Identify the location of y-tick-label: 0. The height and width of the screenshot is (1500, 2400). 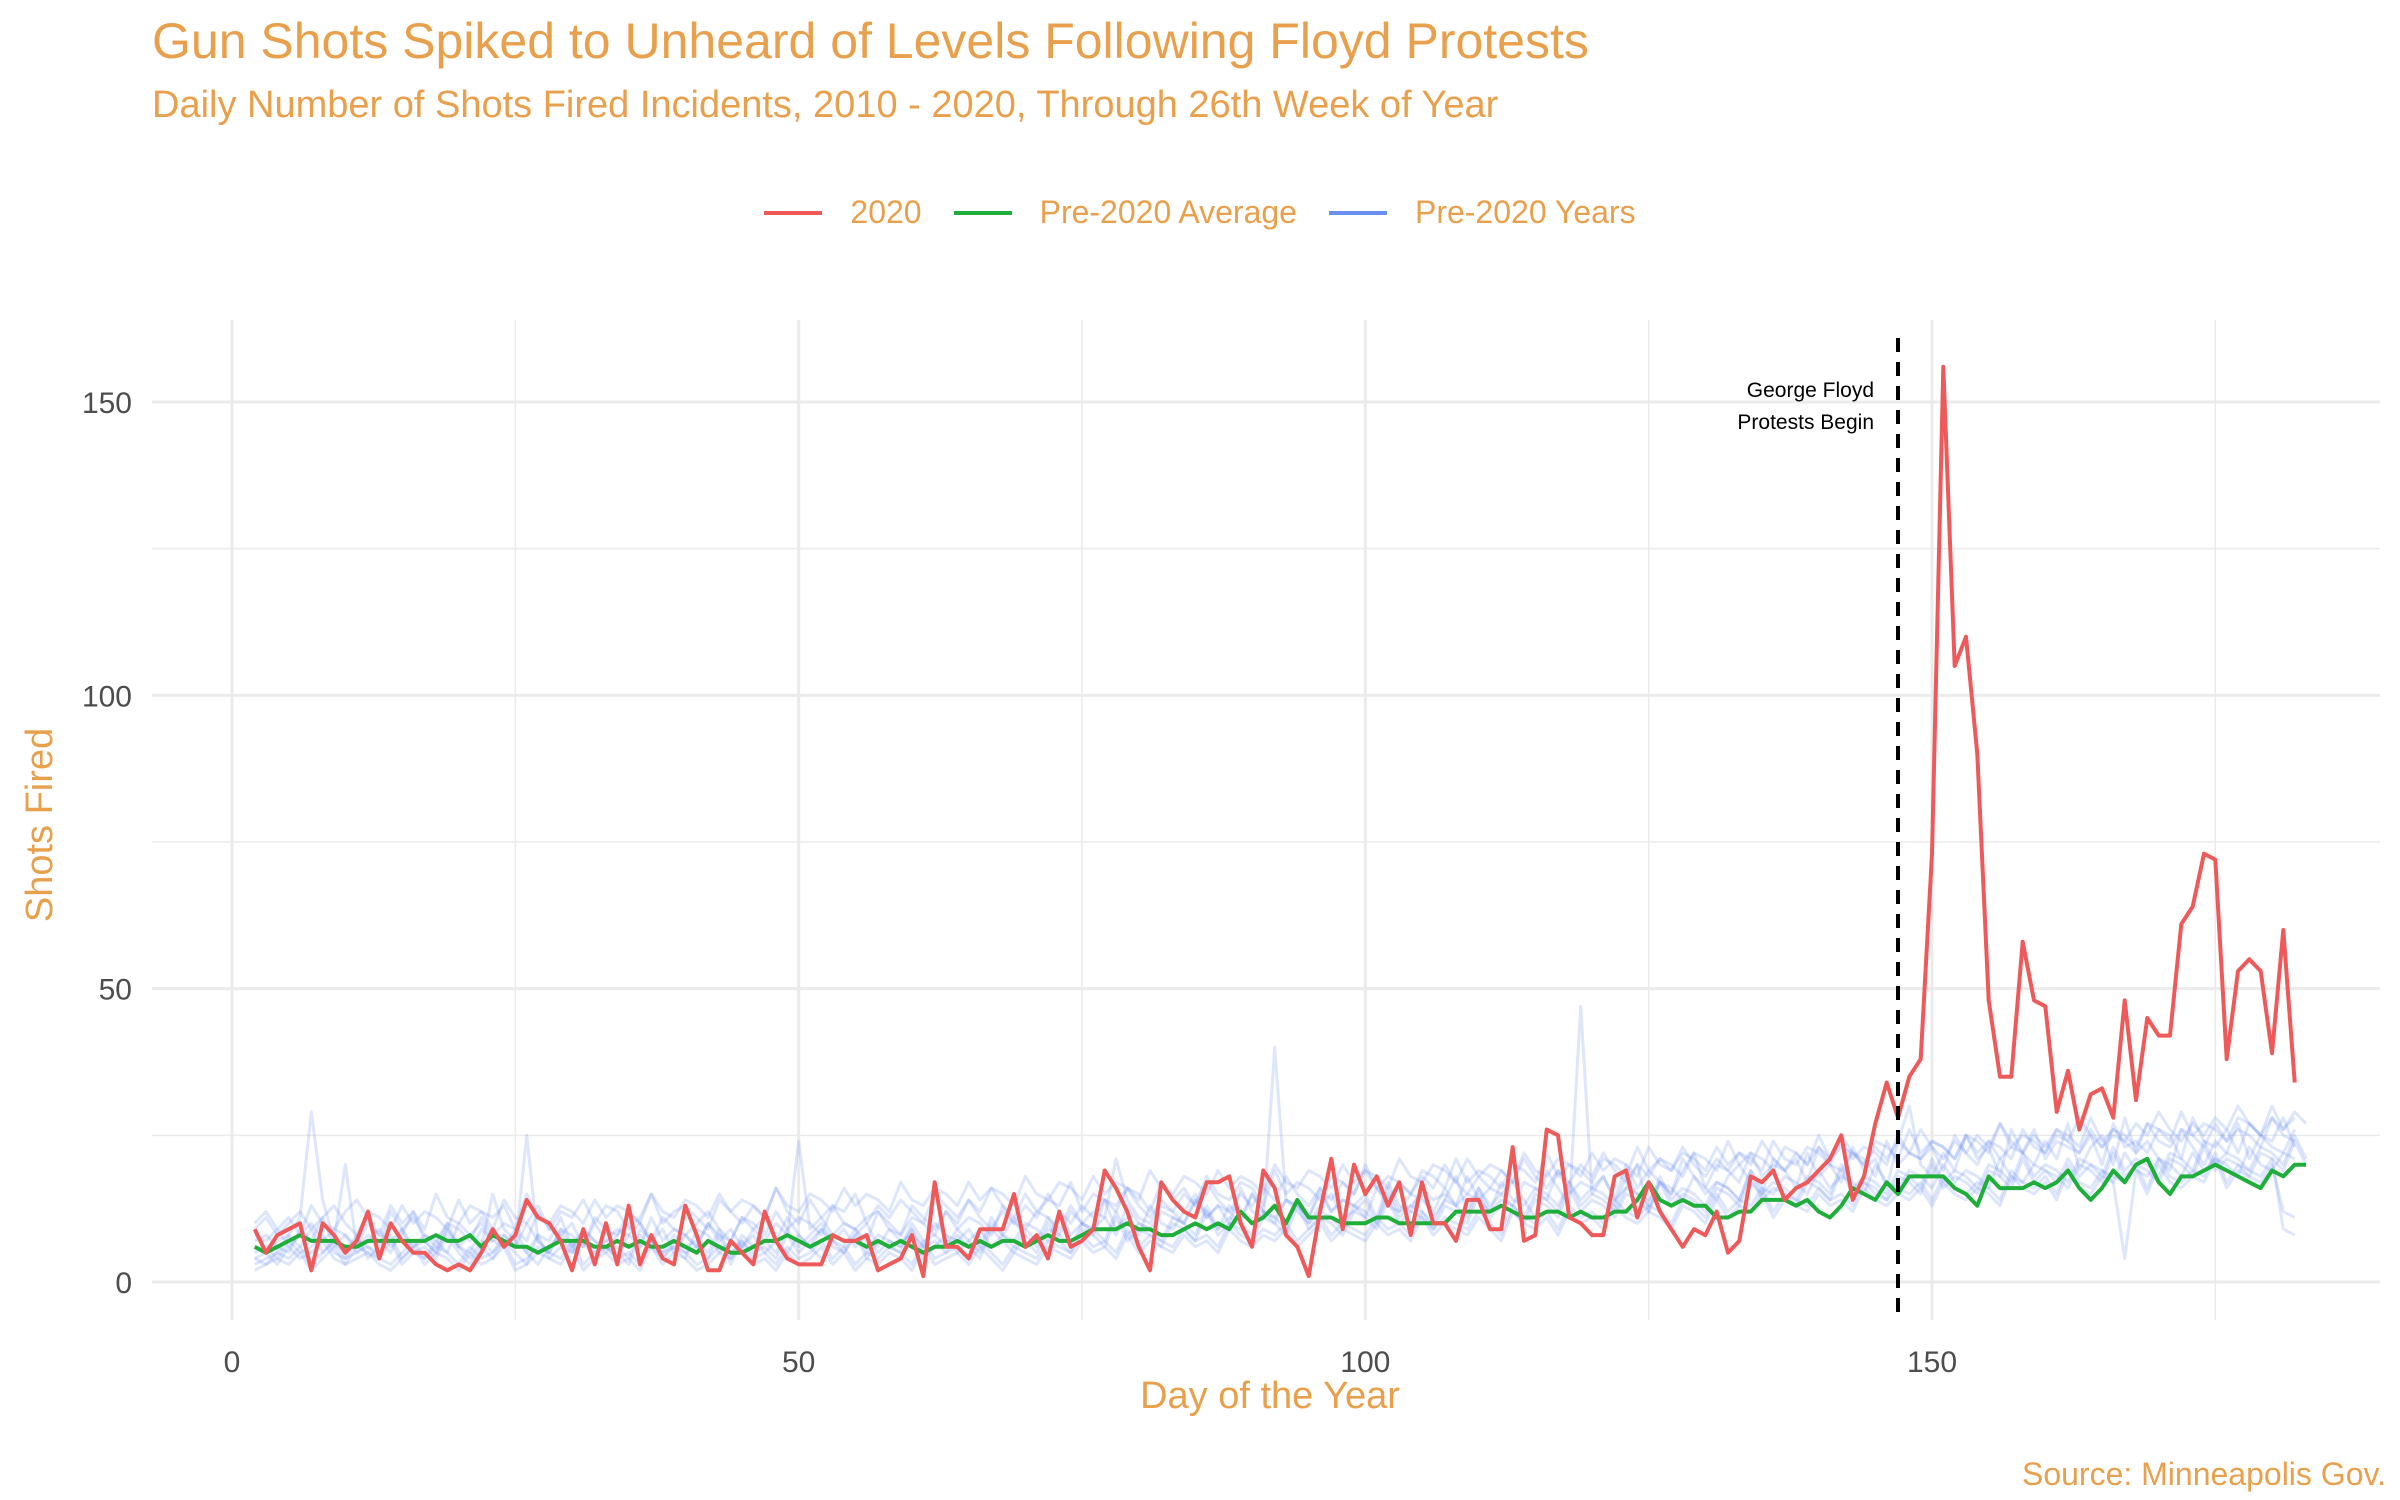
(123, 1283).